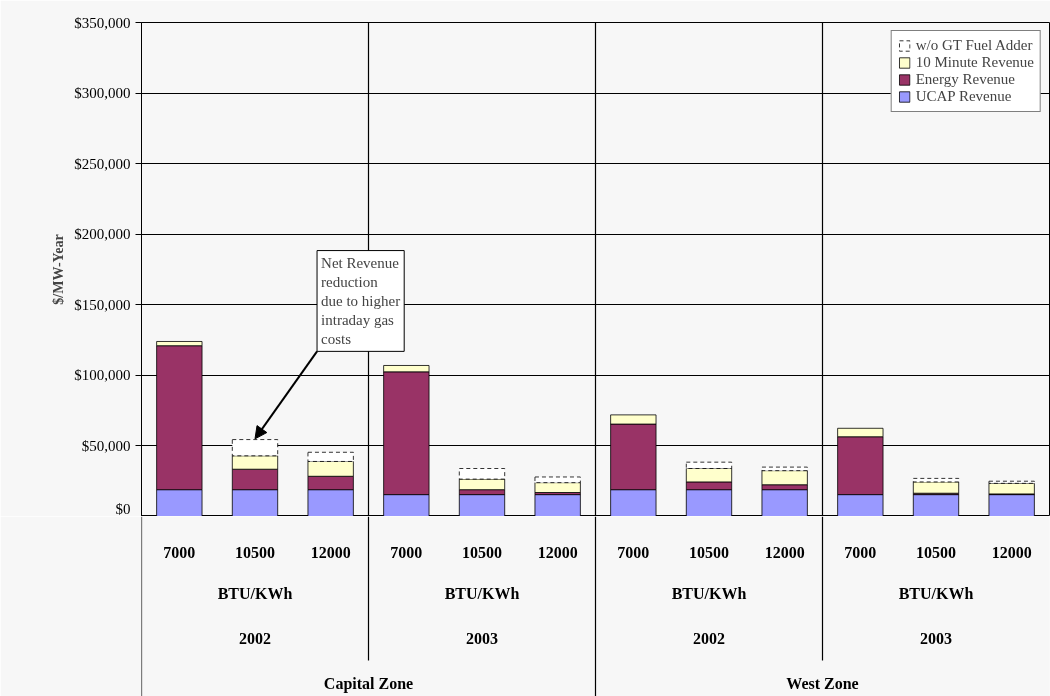 The width and height of the screenshot is (1050, 696). I want to click on y-tick-label: $250,000, so click(102, 163).